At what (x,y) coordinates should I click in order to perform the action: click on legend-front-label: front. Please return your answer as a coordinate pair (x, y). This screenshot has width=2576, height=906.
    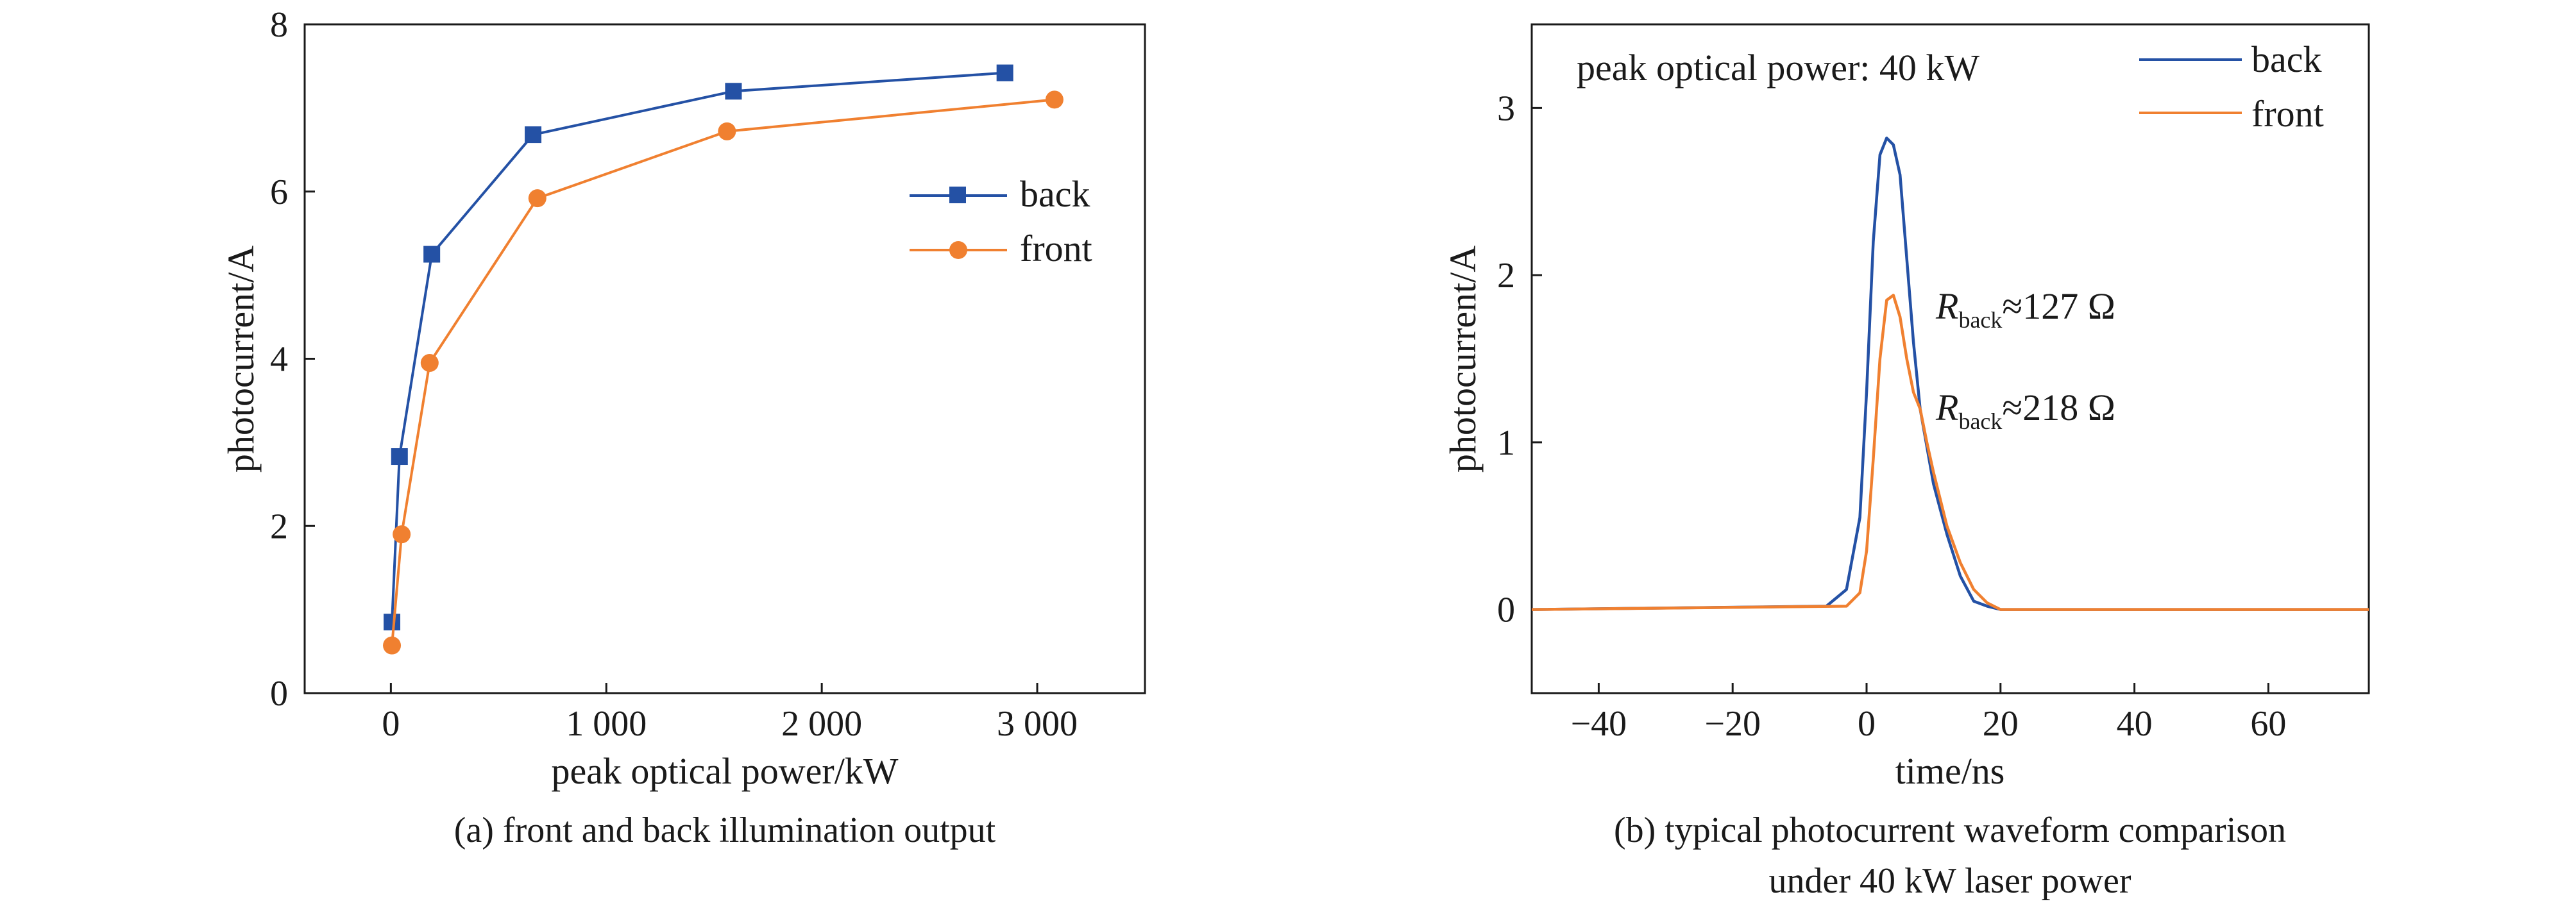
    Looking at the image, I should click on (1056, 248).